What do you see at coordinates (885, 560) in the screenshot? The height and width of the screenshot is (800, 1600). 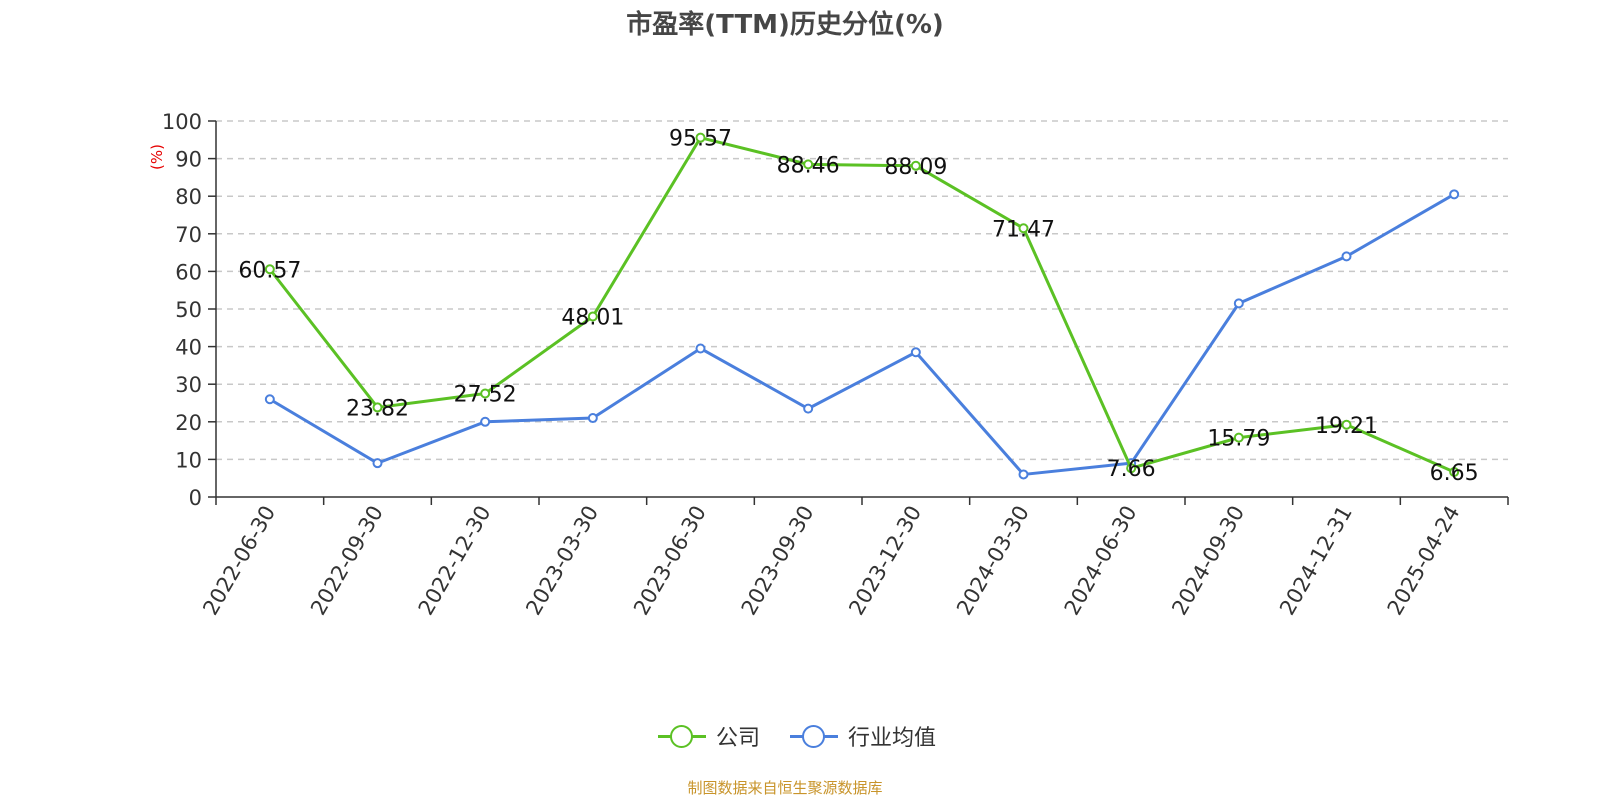 I see `x-tick-label: 2023-12-30` at bounding box center [885, 560].